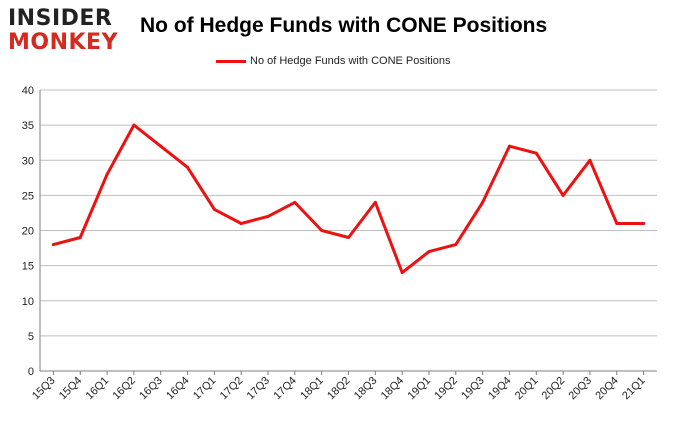 The height and width of the screenshot is (431, 678). I want to click on y-tick-label: 5, so click(31, 337).